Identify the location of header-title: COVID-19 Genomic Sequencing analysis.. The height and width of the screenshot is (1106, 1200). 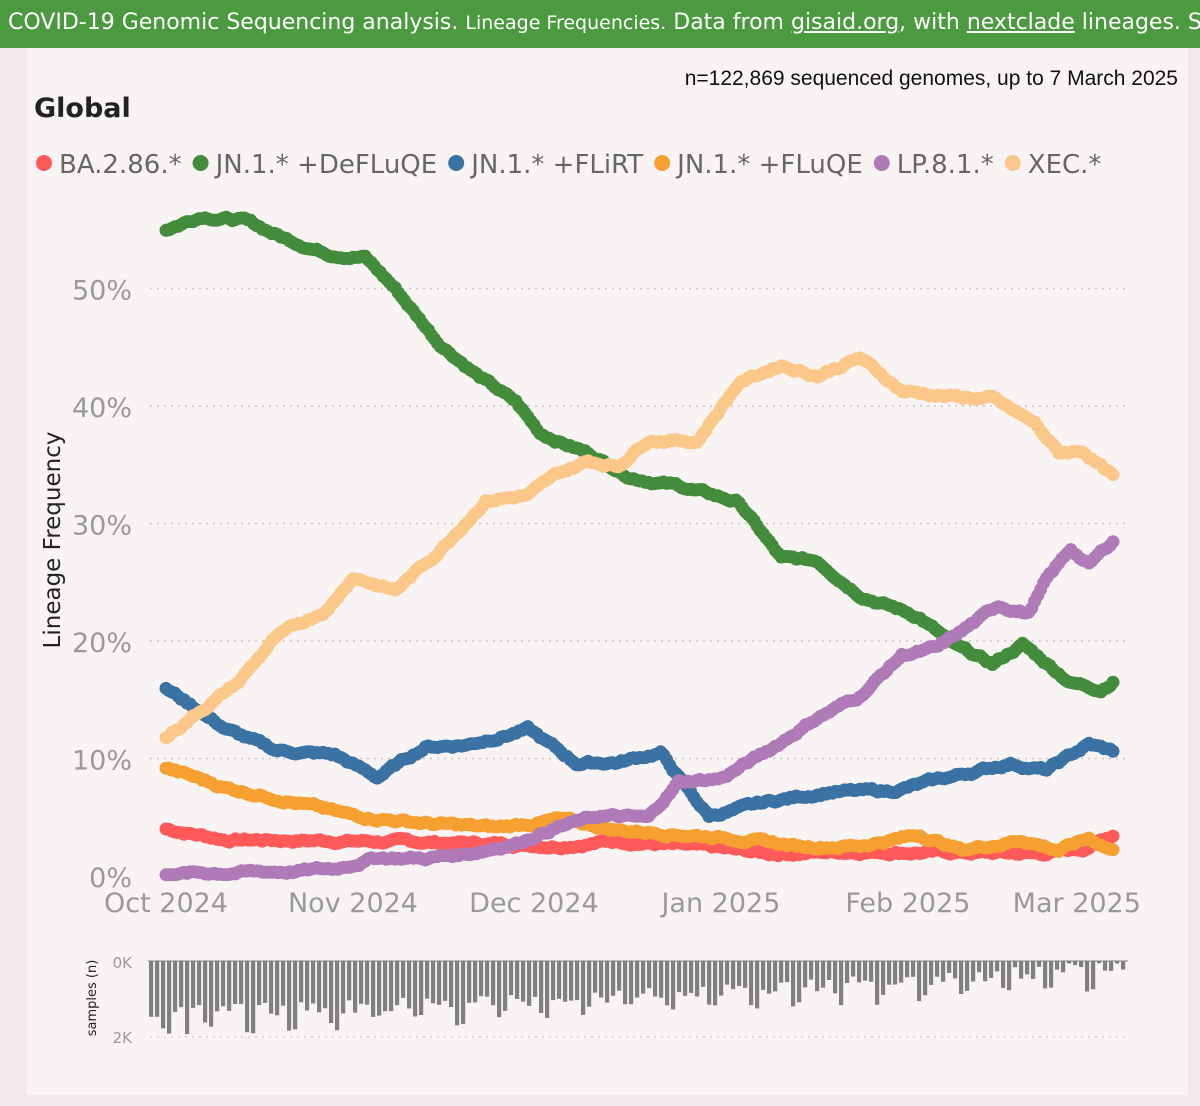
(233, 22).